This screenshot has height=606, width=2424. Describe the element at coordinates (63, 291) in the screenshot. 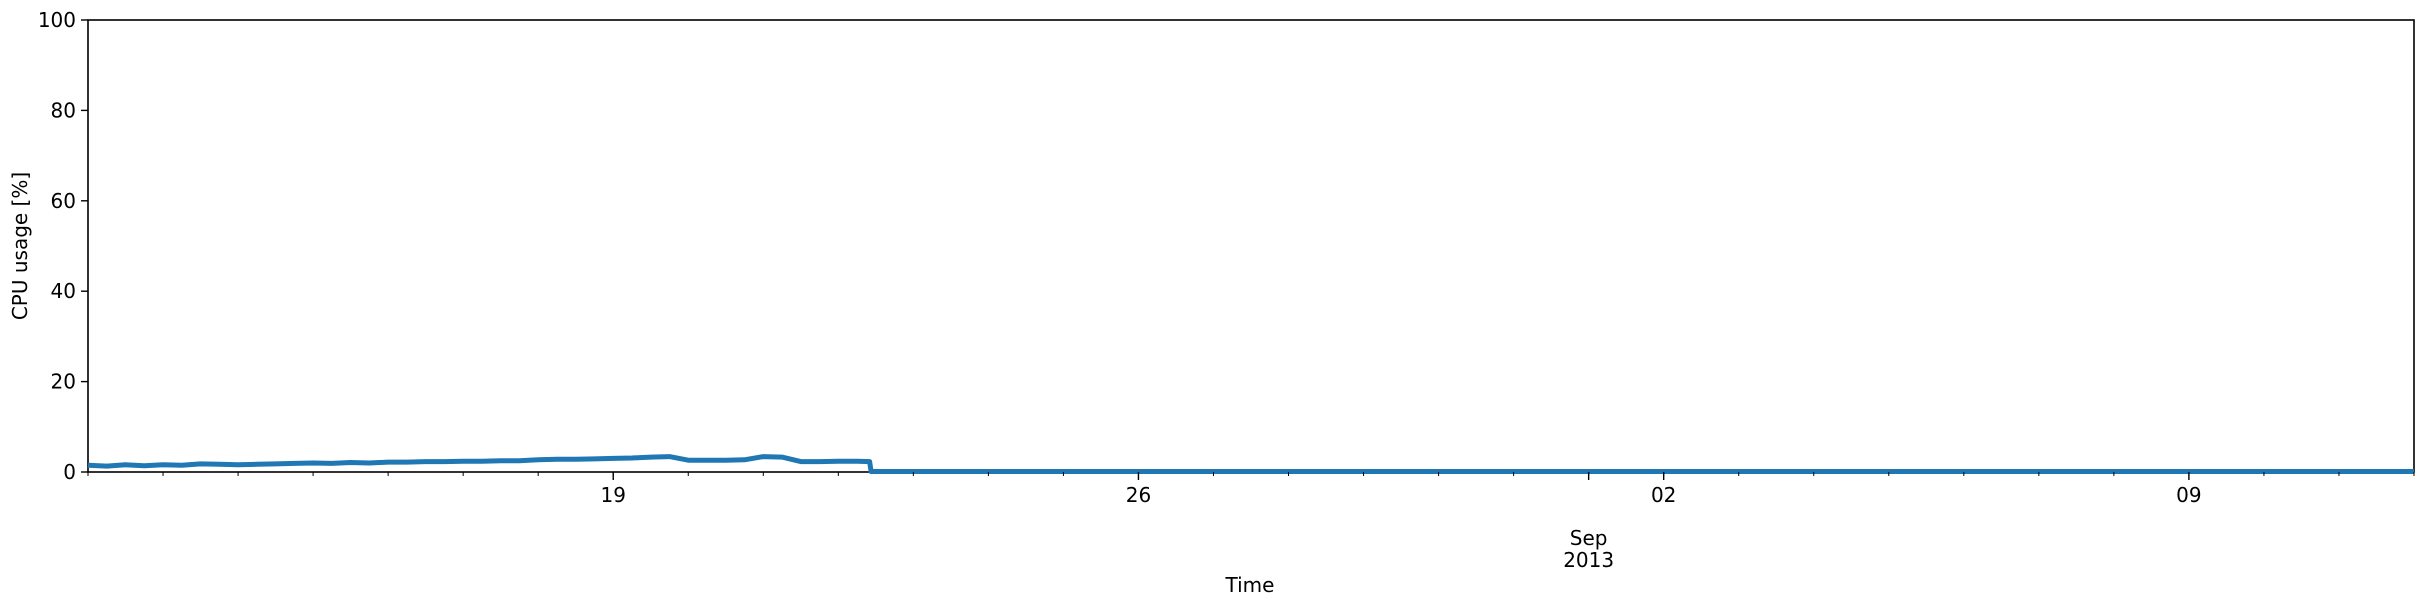

I see `y-tick-label: 40` at that location.